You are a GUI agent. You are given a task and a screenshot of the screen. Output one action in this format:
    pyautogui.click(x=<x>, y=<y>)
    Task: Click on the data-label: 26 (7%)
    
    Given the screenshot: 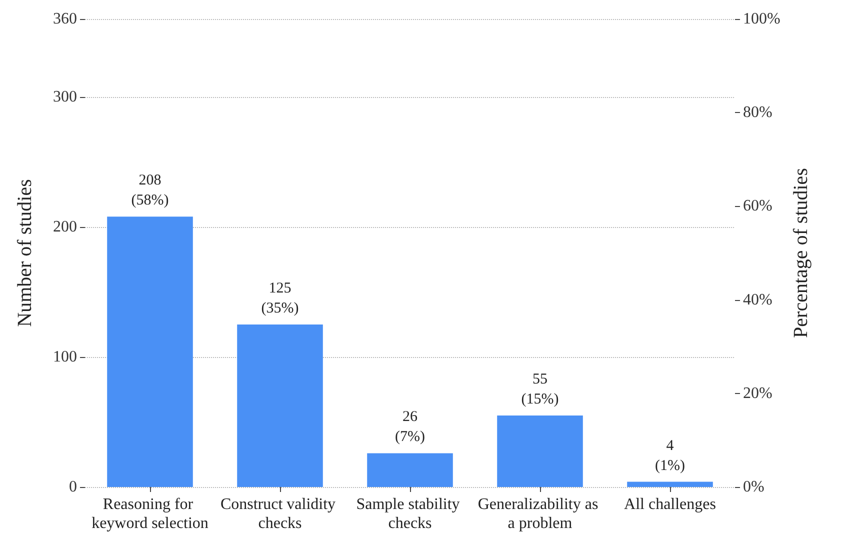 What is the action you would take?
    pyautogui.click(x=410, y=427)
    